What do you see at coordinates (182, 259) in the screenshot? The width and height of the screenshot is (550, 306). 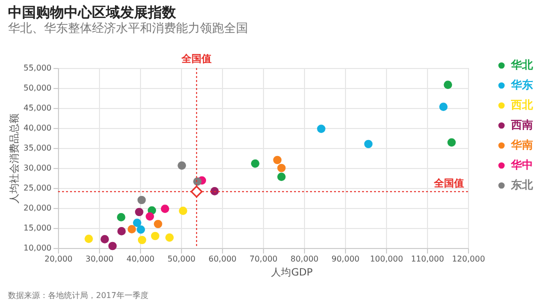 I see `x-tick-label: 50,000` at bounding box center [182, 259].